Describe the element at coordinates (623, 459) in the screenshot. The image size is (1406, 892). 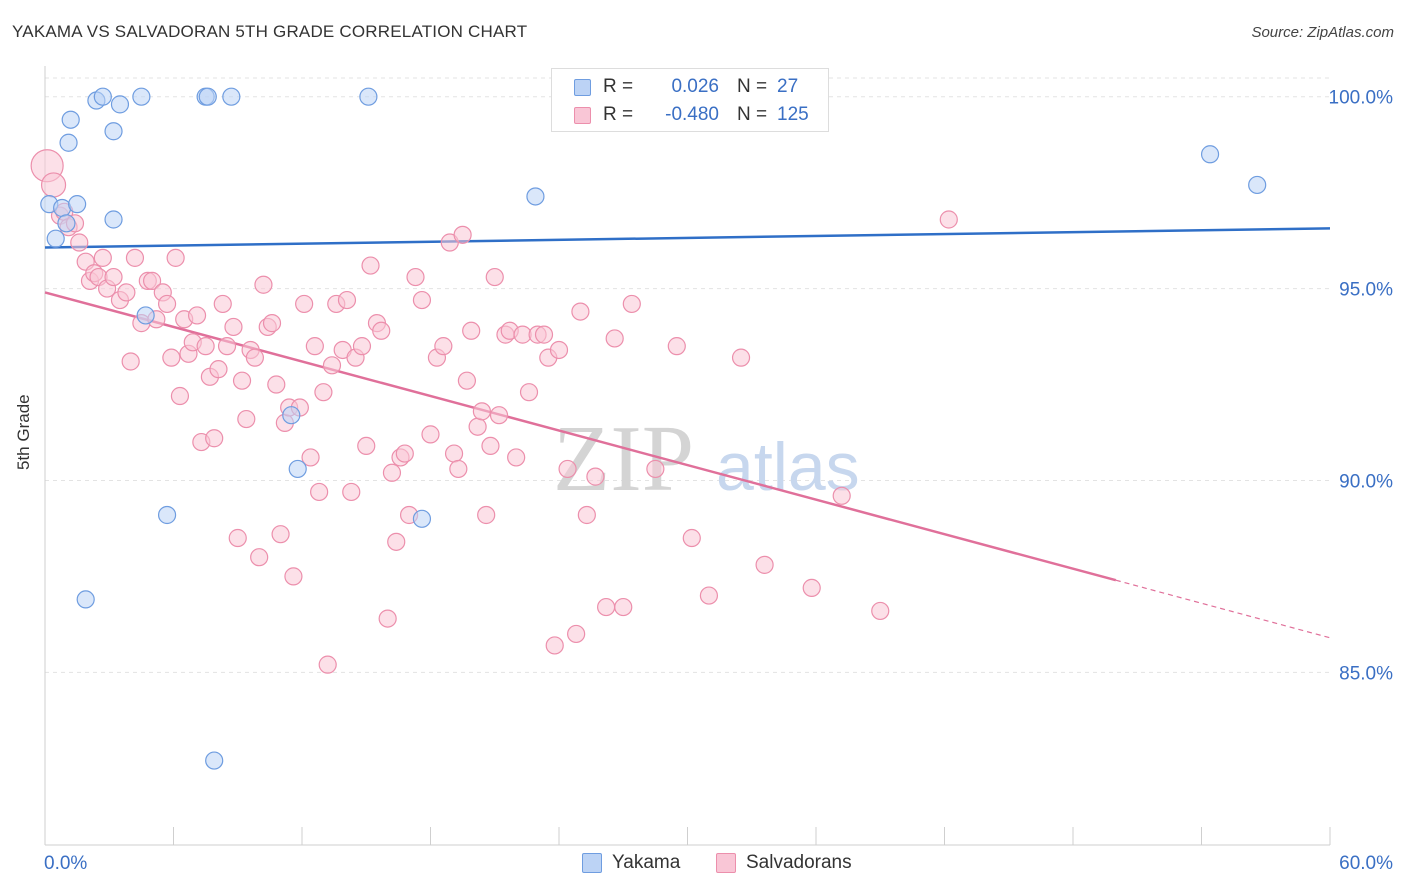
I see `watermark-zip: ZIP` at that location.